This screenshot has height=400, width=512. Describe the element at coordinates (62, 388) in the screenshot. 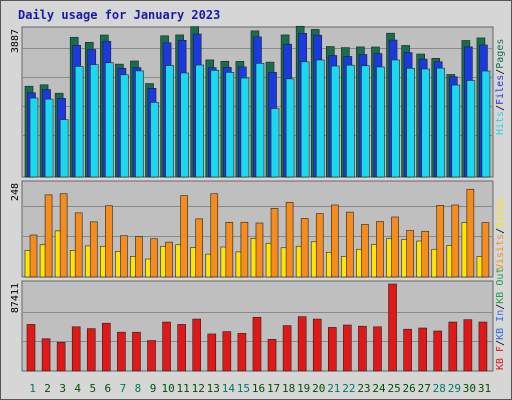

I see `x-tick-label-day-3: 3` at that location.